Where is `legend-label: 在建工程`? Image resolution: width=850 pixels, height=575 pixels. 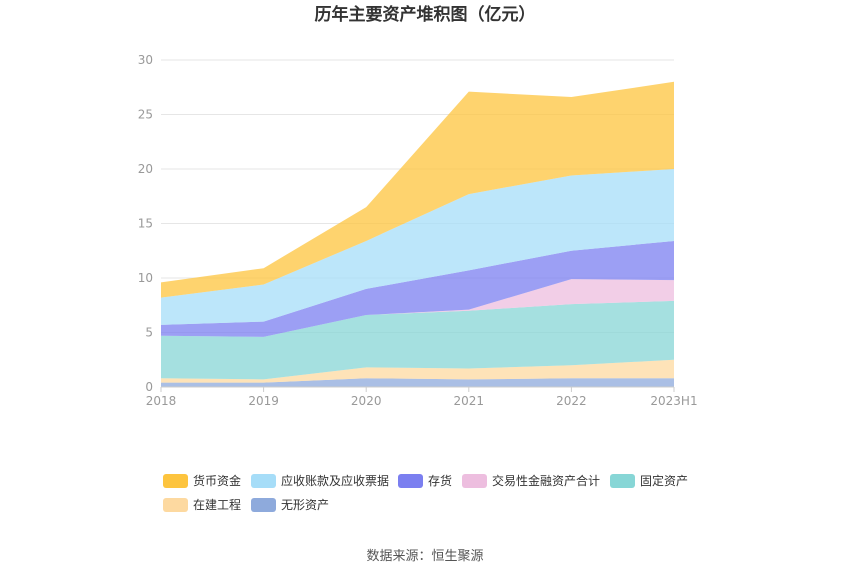 legend-label: 在建工程 is located at coordinates (217, 504).